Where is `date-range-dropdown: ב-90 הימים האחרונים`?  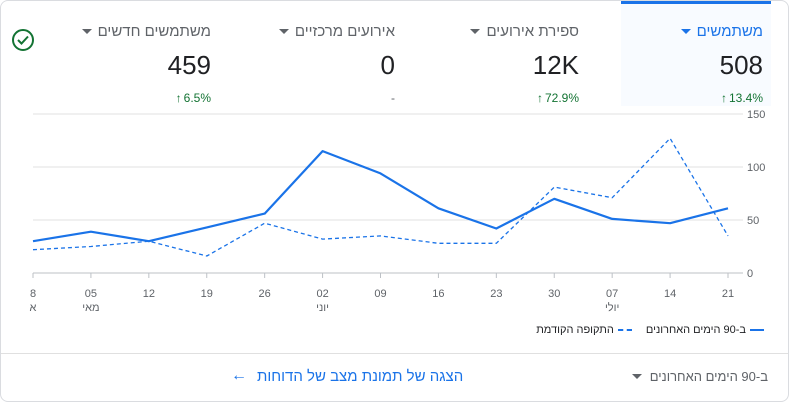 date-range-dropdown: ב-90 הימים האחרונים is located at coordinates (699, 376).